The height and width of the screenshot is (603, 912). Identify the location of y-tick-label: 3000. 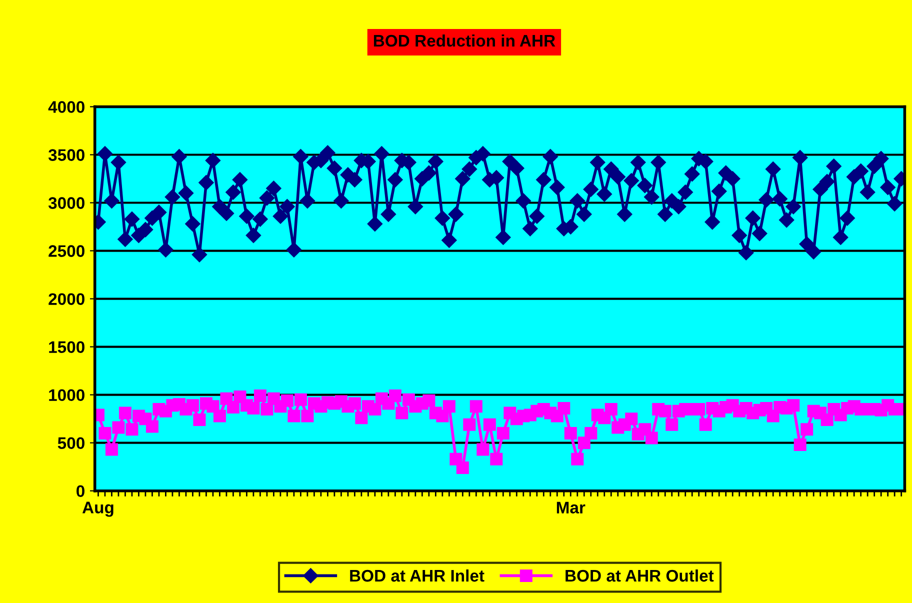
(66, 203).